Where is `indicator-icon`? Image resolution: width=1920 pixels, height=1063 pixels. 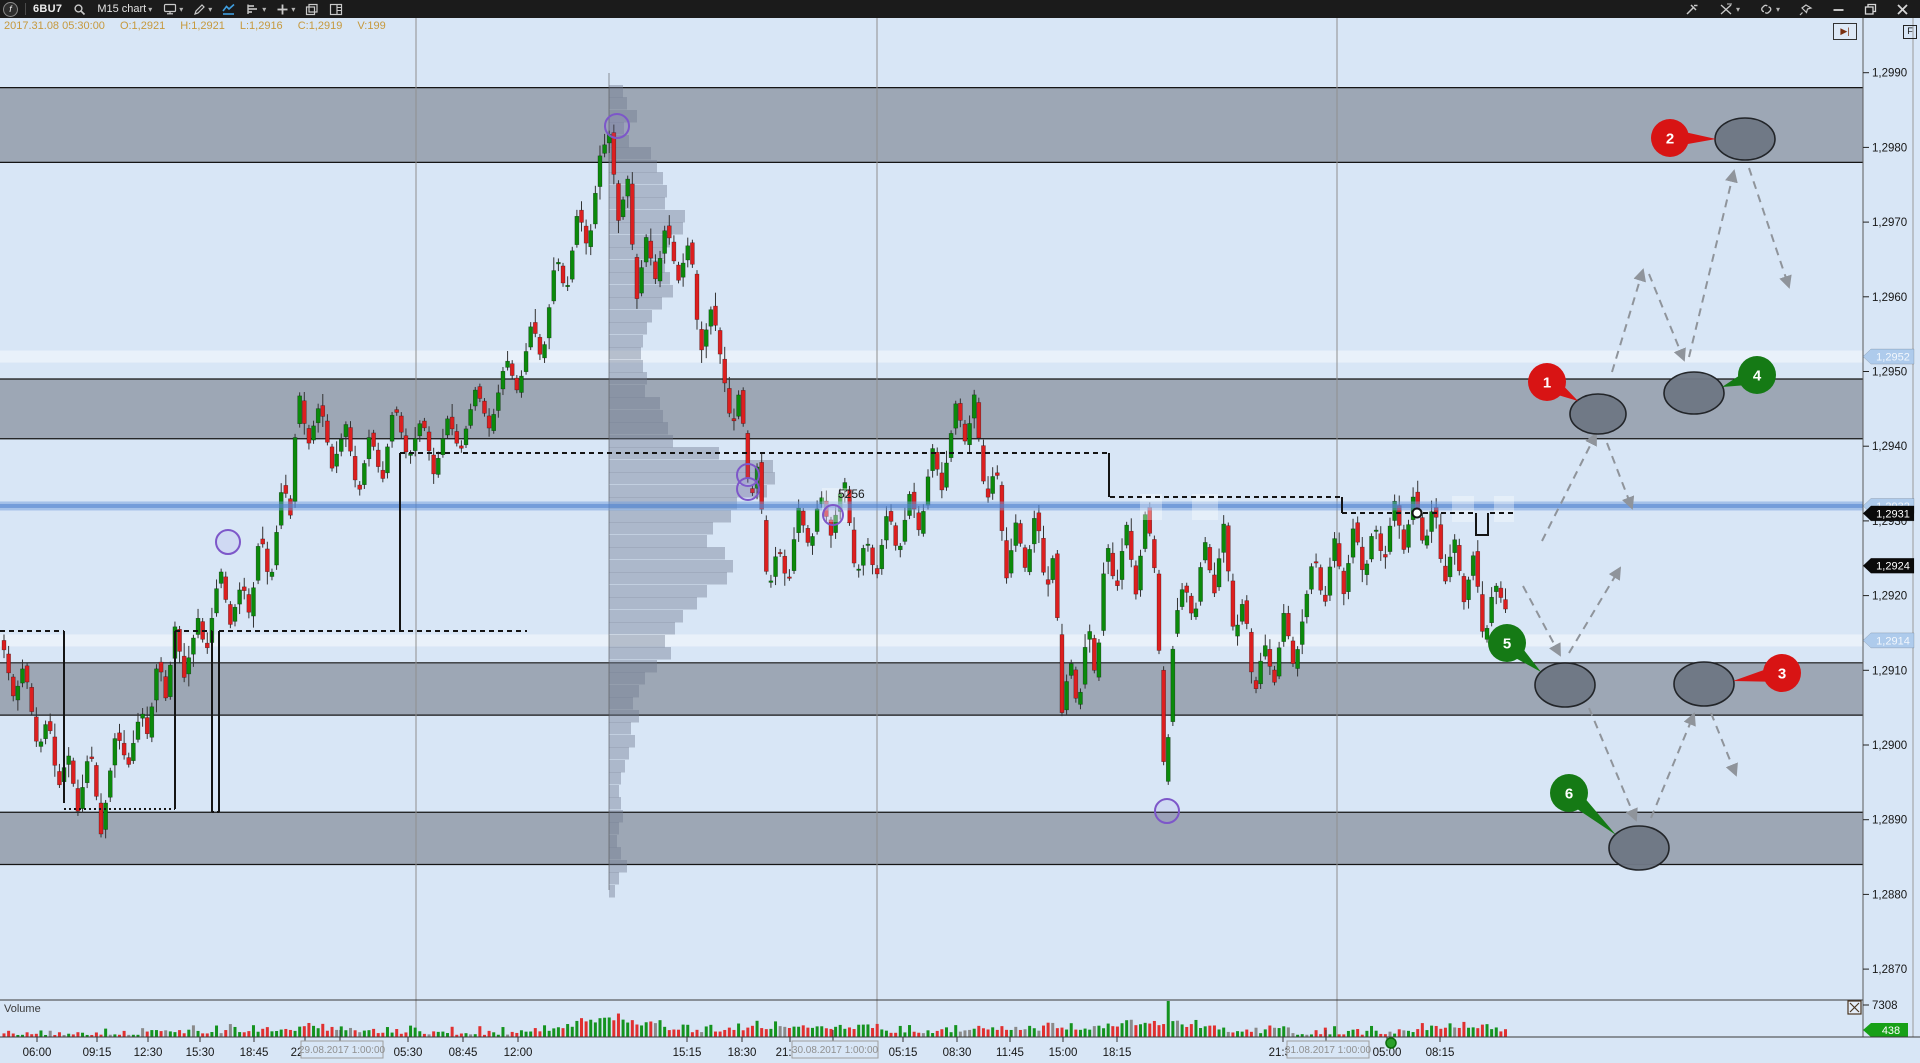
indicator-icon is located at coordinates (229, 9).